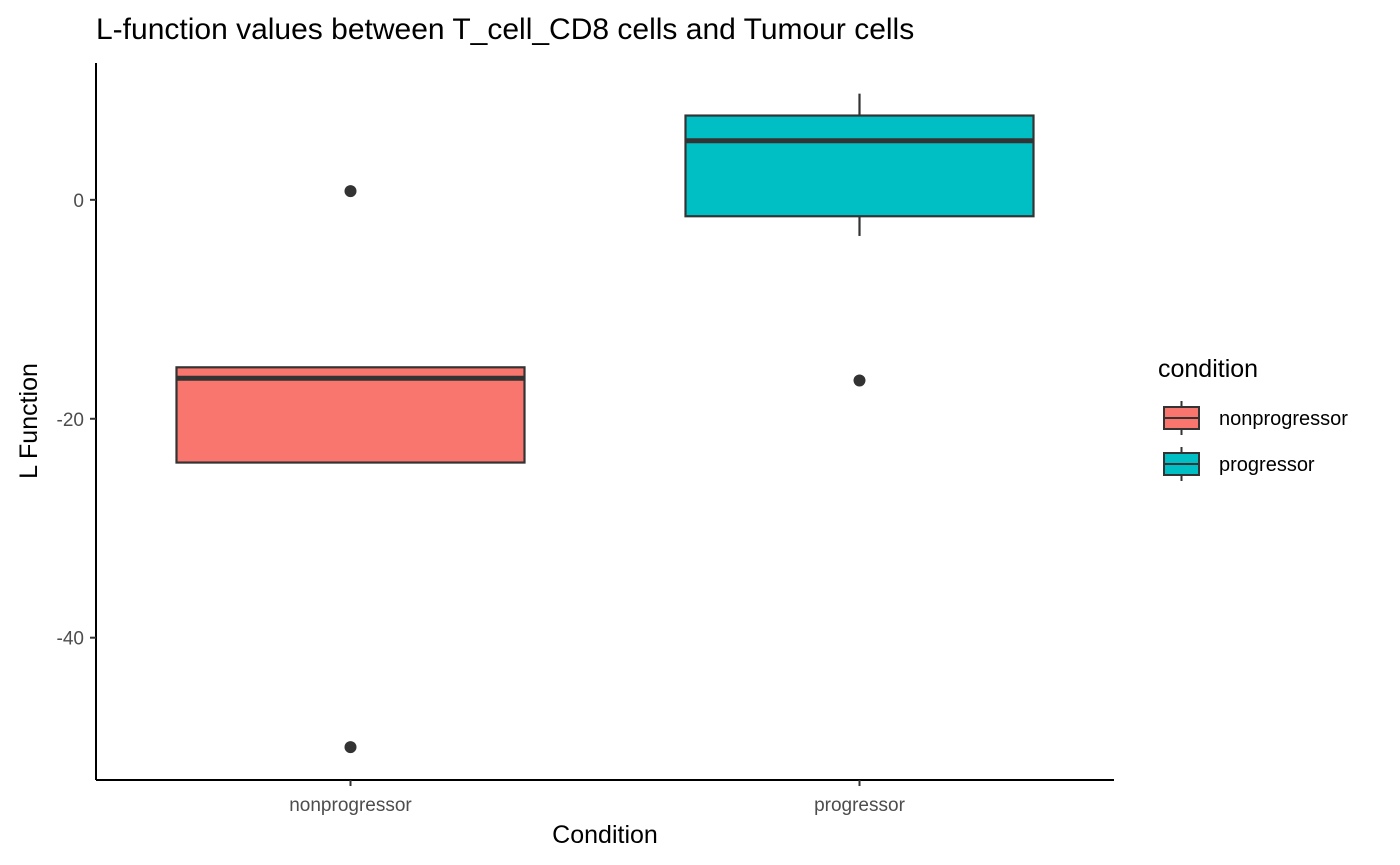 This screenshot has height=865, width=1400. Describe the element at coordinates (350, 805) in the screenshot. I see `x-tick-label: nonprogressor` at that location.